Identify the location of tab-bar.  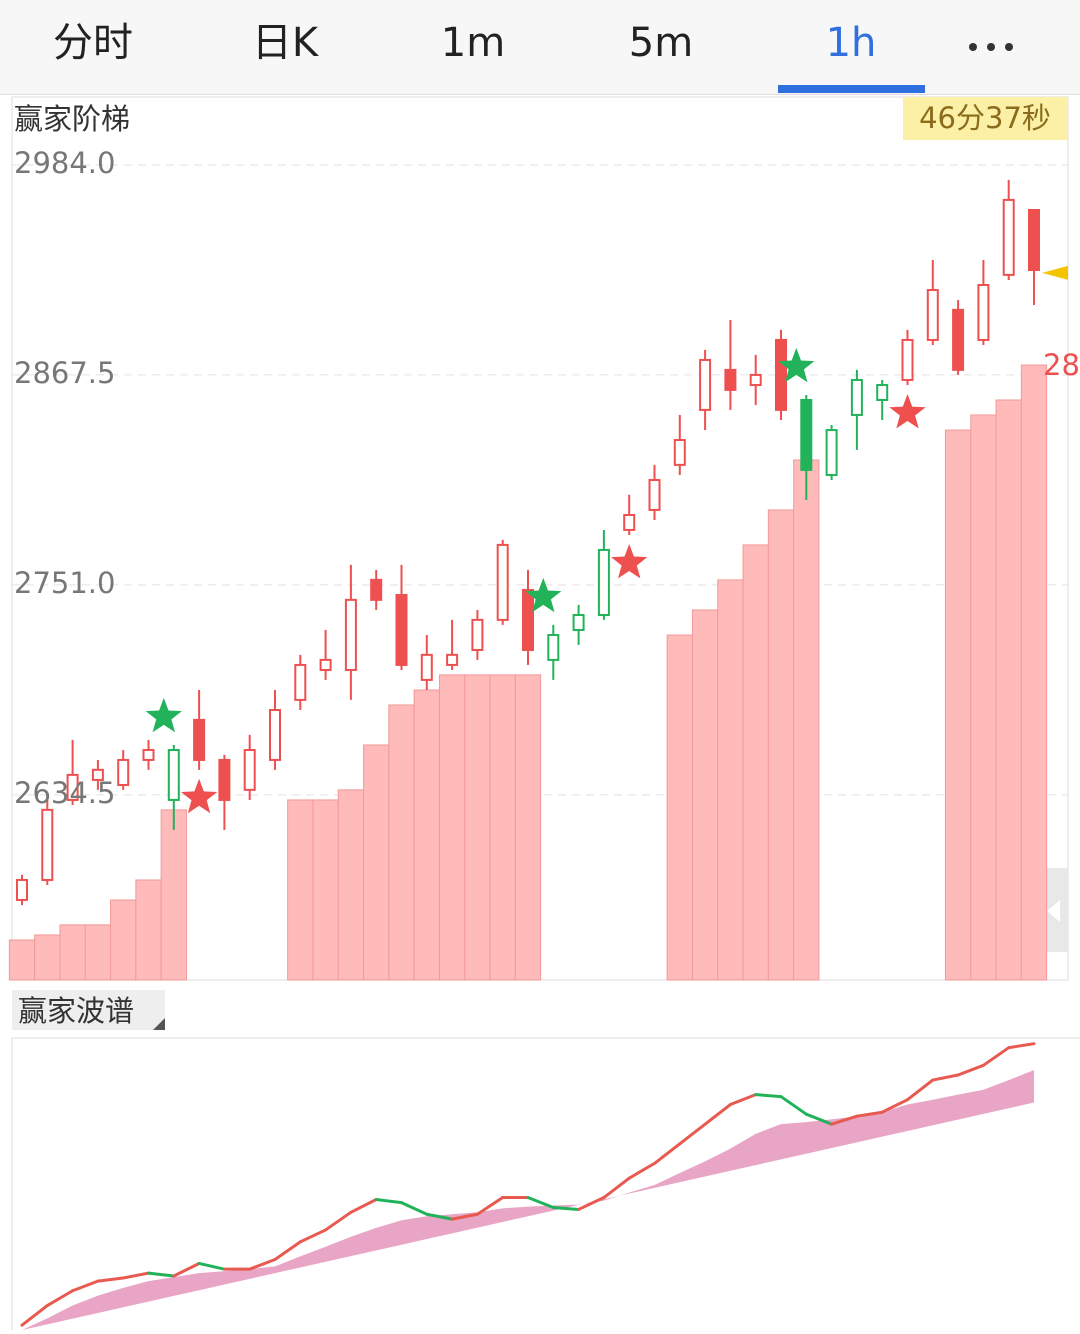
(540, 47).